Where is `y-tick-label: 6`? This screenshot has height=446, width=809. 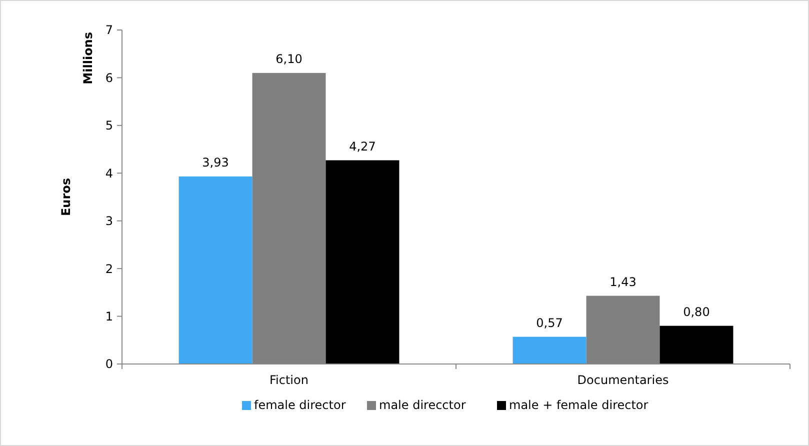 y-tick-label: 6 is located at coordinates (109, 77).